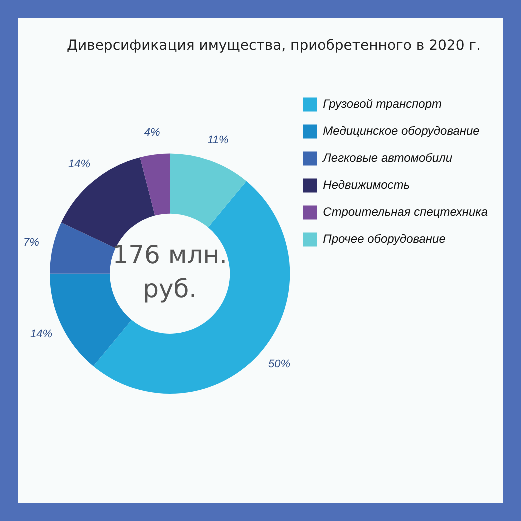 This screenshot has height=521, width=521. Describe the element at coordinates (382, 104) in the screenshot. I see `legend-label: Грузовой транспорт` at that location.